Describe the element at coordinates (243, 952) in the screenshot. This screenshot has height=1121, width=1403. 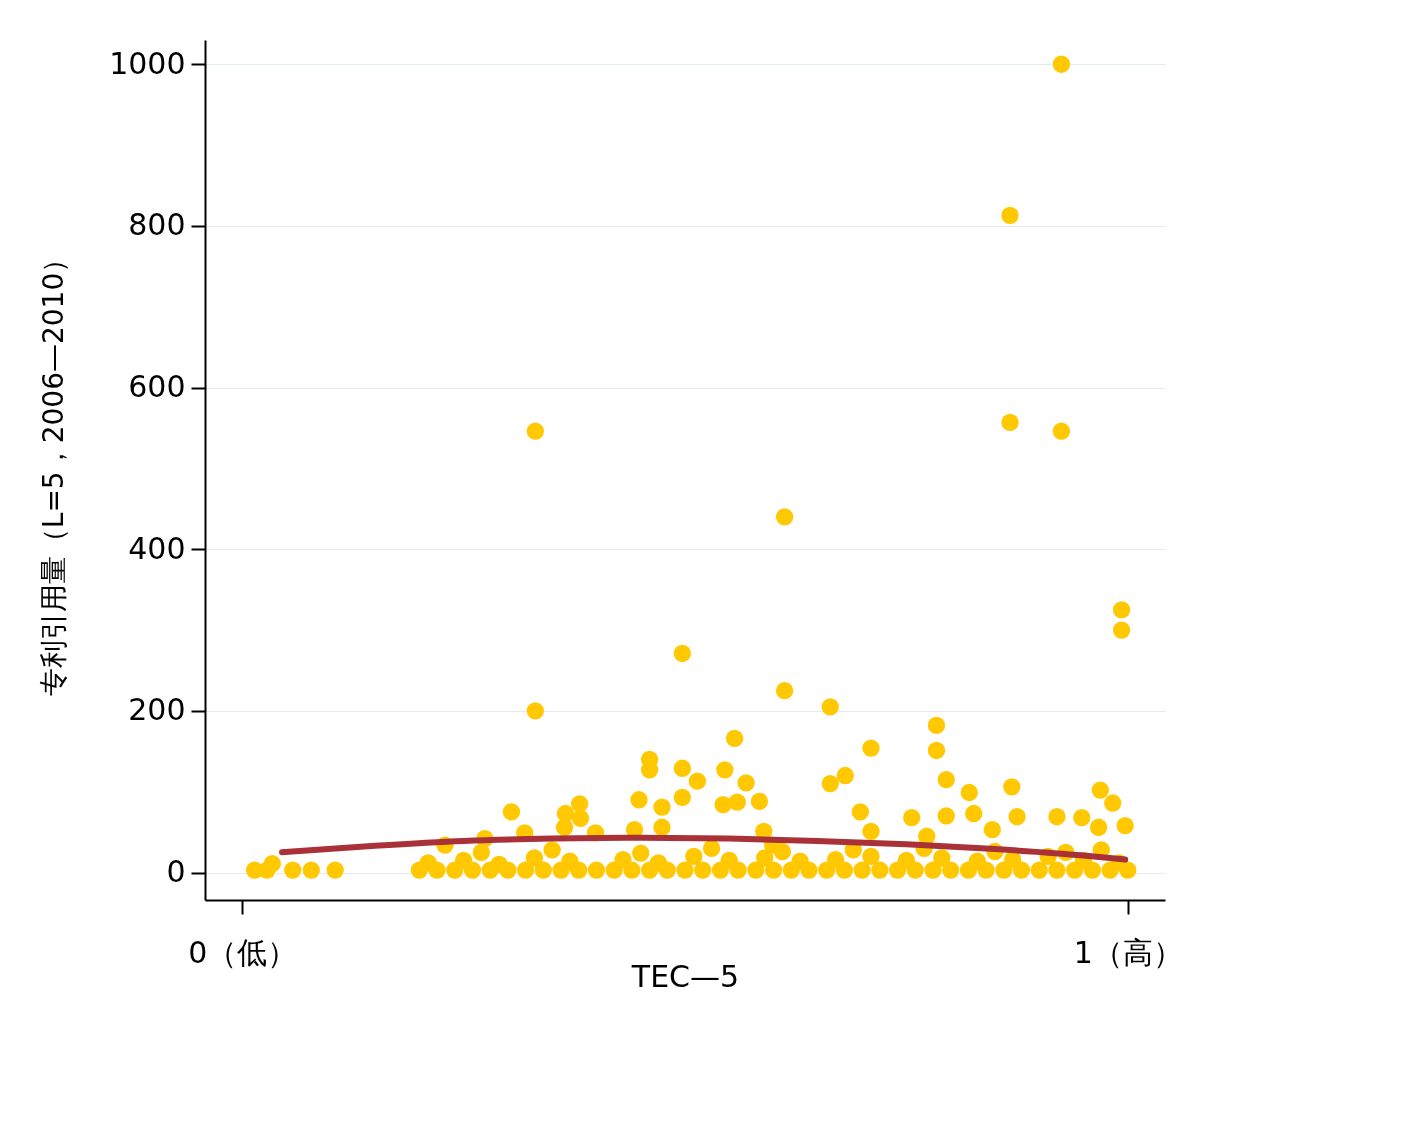
I see `x-tick-label: 0（低）` at that location.